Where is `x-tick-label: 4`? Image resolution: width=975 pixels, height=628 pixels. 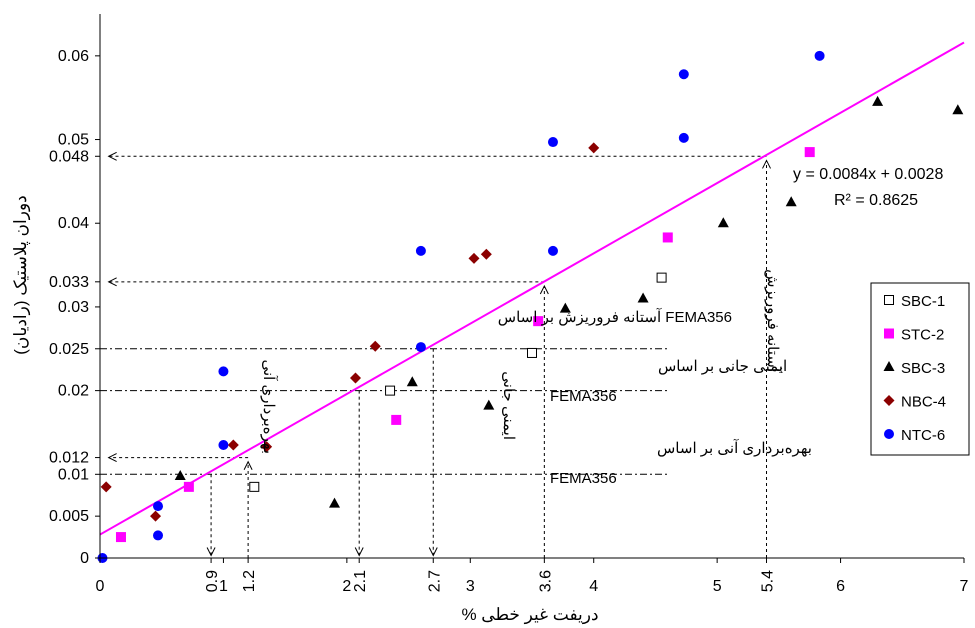 x-tick-label: 4 is located at coordinates (593, 586).